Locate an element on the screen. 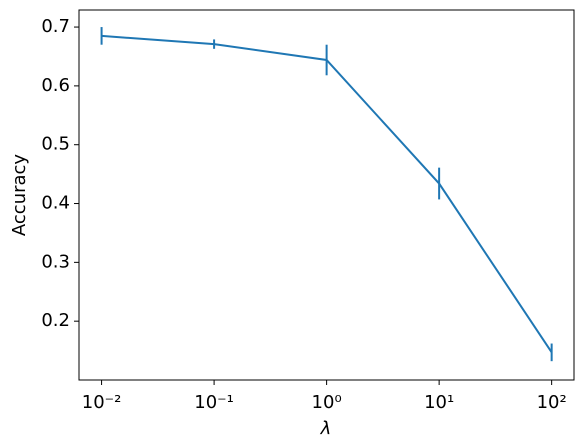 The height and width of the screenshot is (448, 584). x-tick-label: 10⁻² is located at coordinates (102, 402).